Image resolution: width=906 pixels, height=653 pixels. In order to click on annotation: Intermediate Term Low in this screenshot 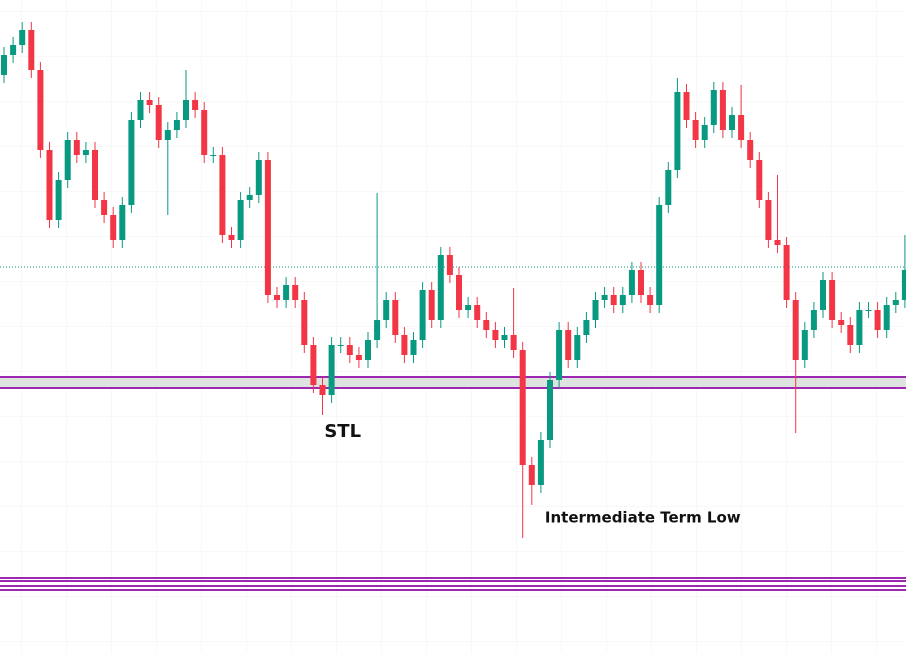, I will do `click(643, 518)`.